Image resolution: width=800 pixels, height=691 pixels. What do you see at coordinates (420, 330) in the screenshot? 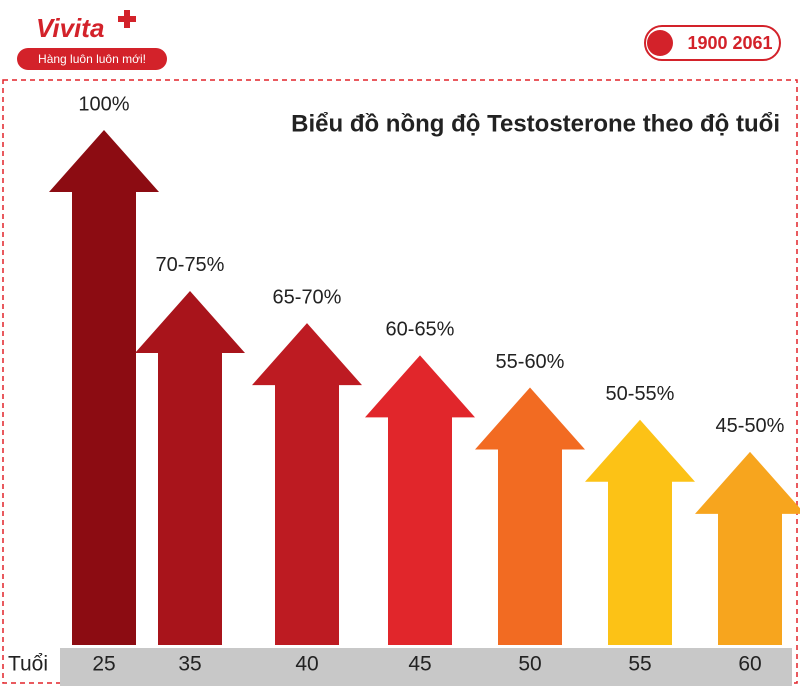
I see `value-label: 60-65%` at bounding box center [420, 330].